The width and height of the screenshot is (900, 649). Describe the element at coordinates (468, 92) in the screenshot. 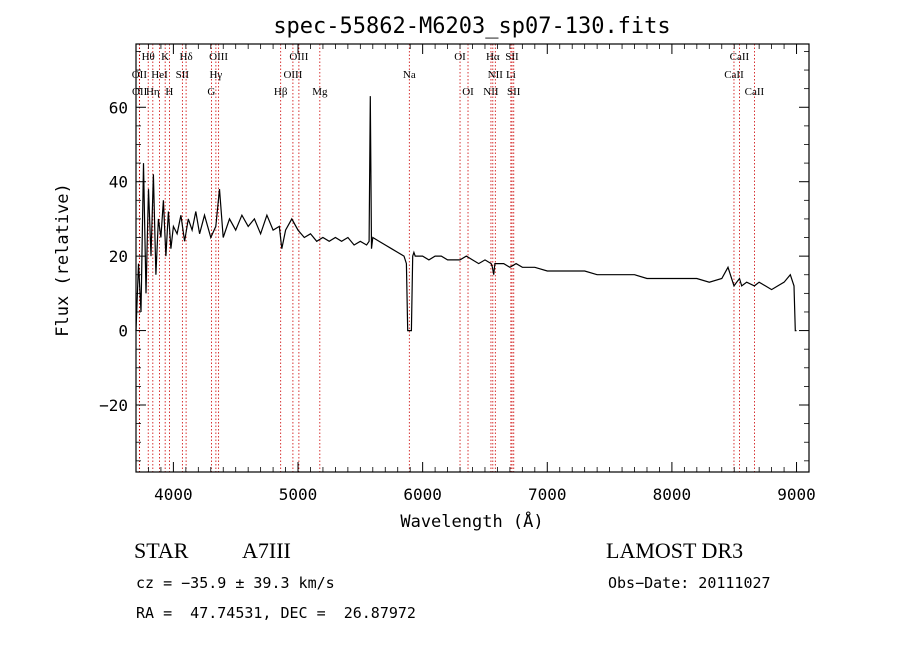

I see `line-label-24: OI` at that location.